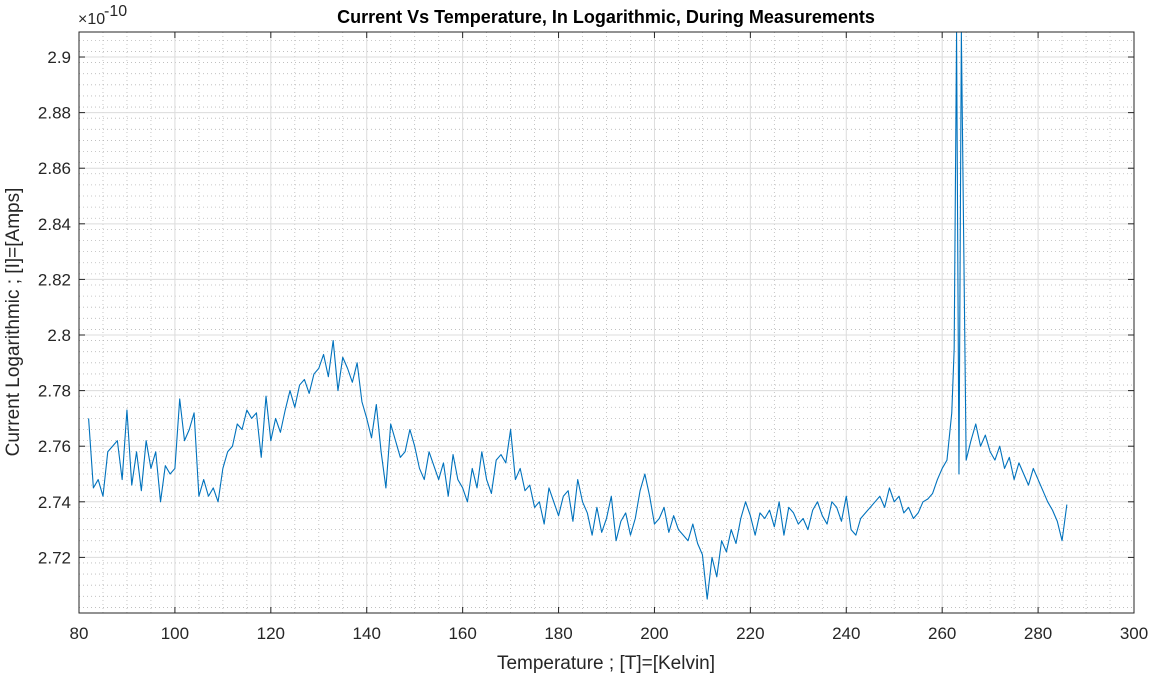  I want to click on y-exponent-power: -10, so click(115, 11).